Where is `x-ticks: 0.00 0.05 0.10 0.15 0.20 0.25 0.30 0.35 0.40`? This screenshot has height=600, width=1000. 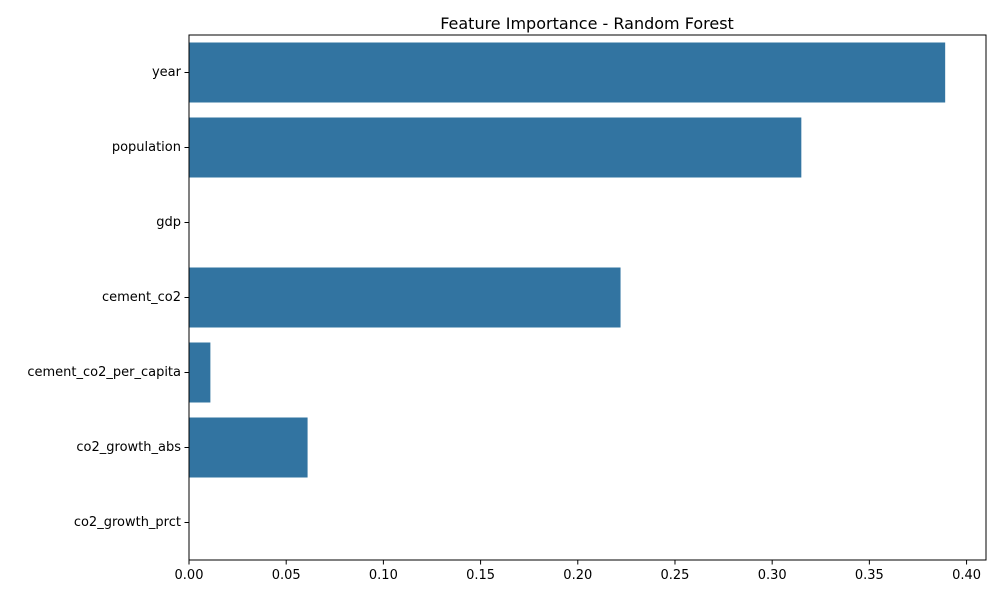 x-ticks: 0.00 0.05 0.10 0.15 0.20 0.25 0.30 0.35 0.40 is located at coordinates (578, 571).